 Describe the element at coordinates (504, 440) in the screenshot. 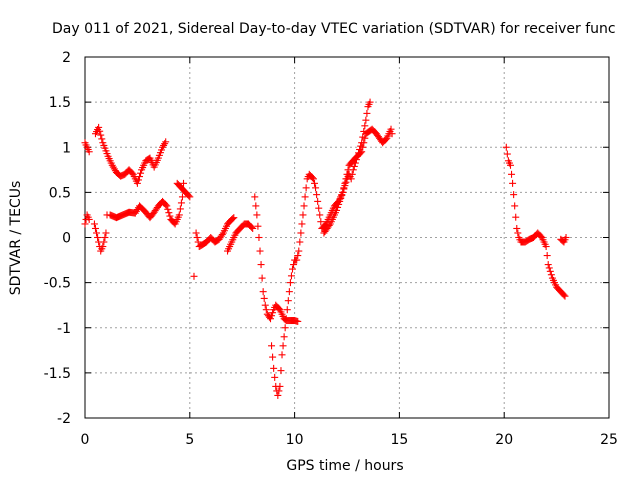

I see `x-tick-label: 20` at that location.